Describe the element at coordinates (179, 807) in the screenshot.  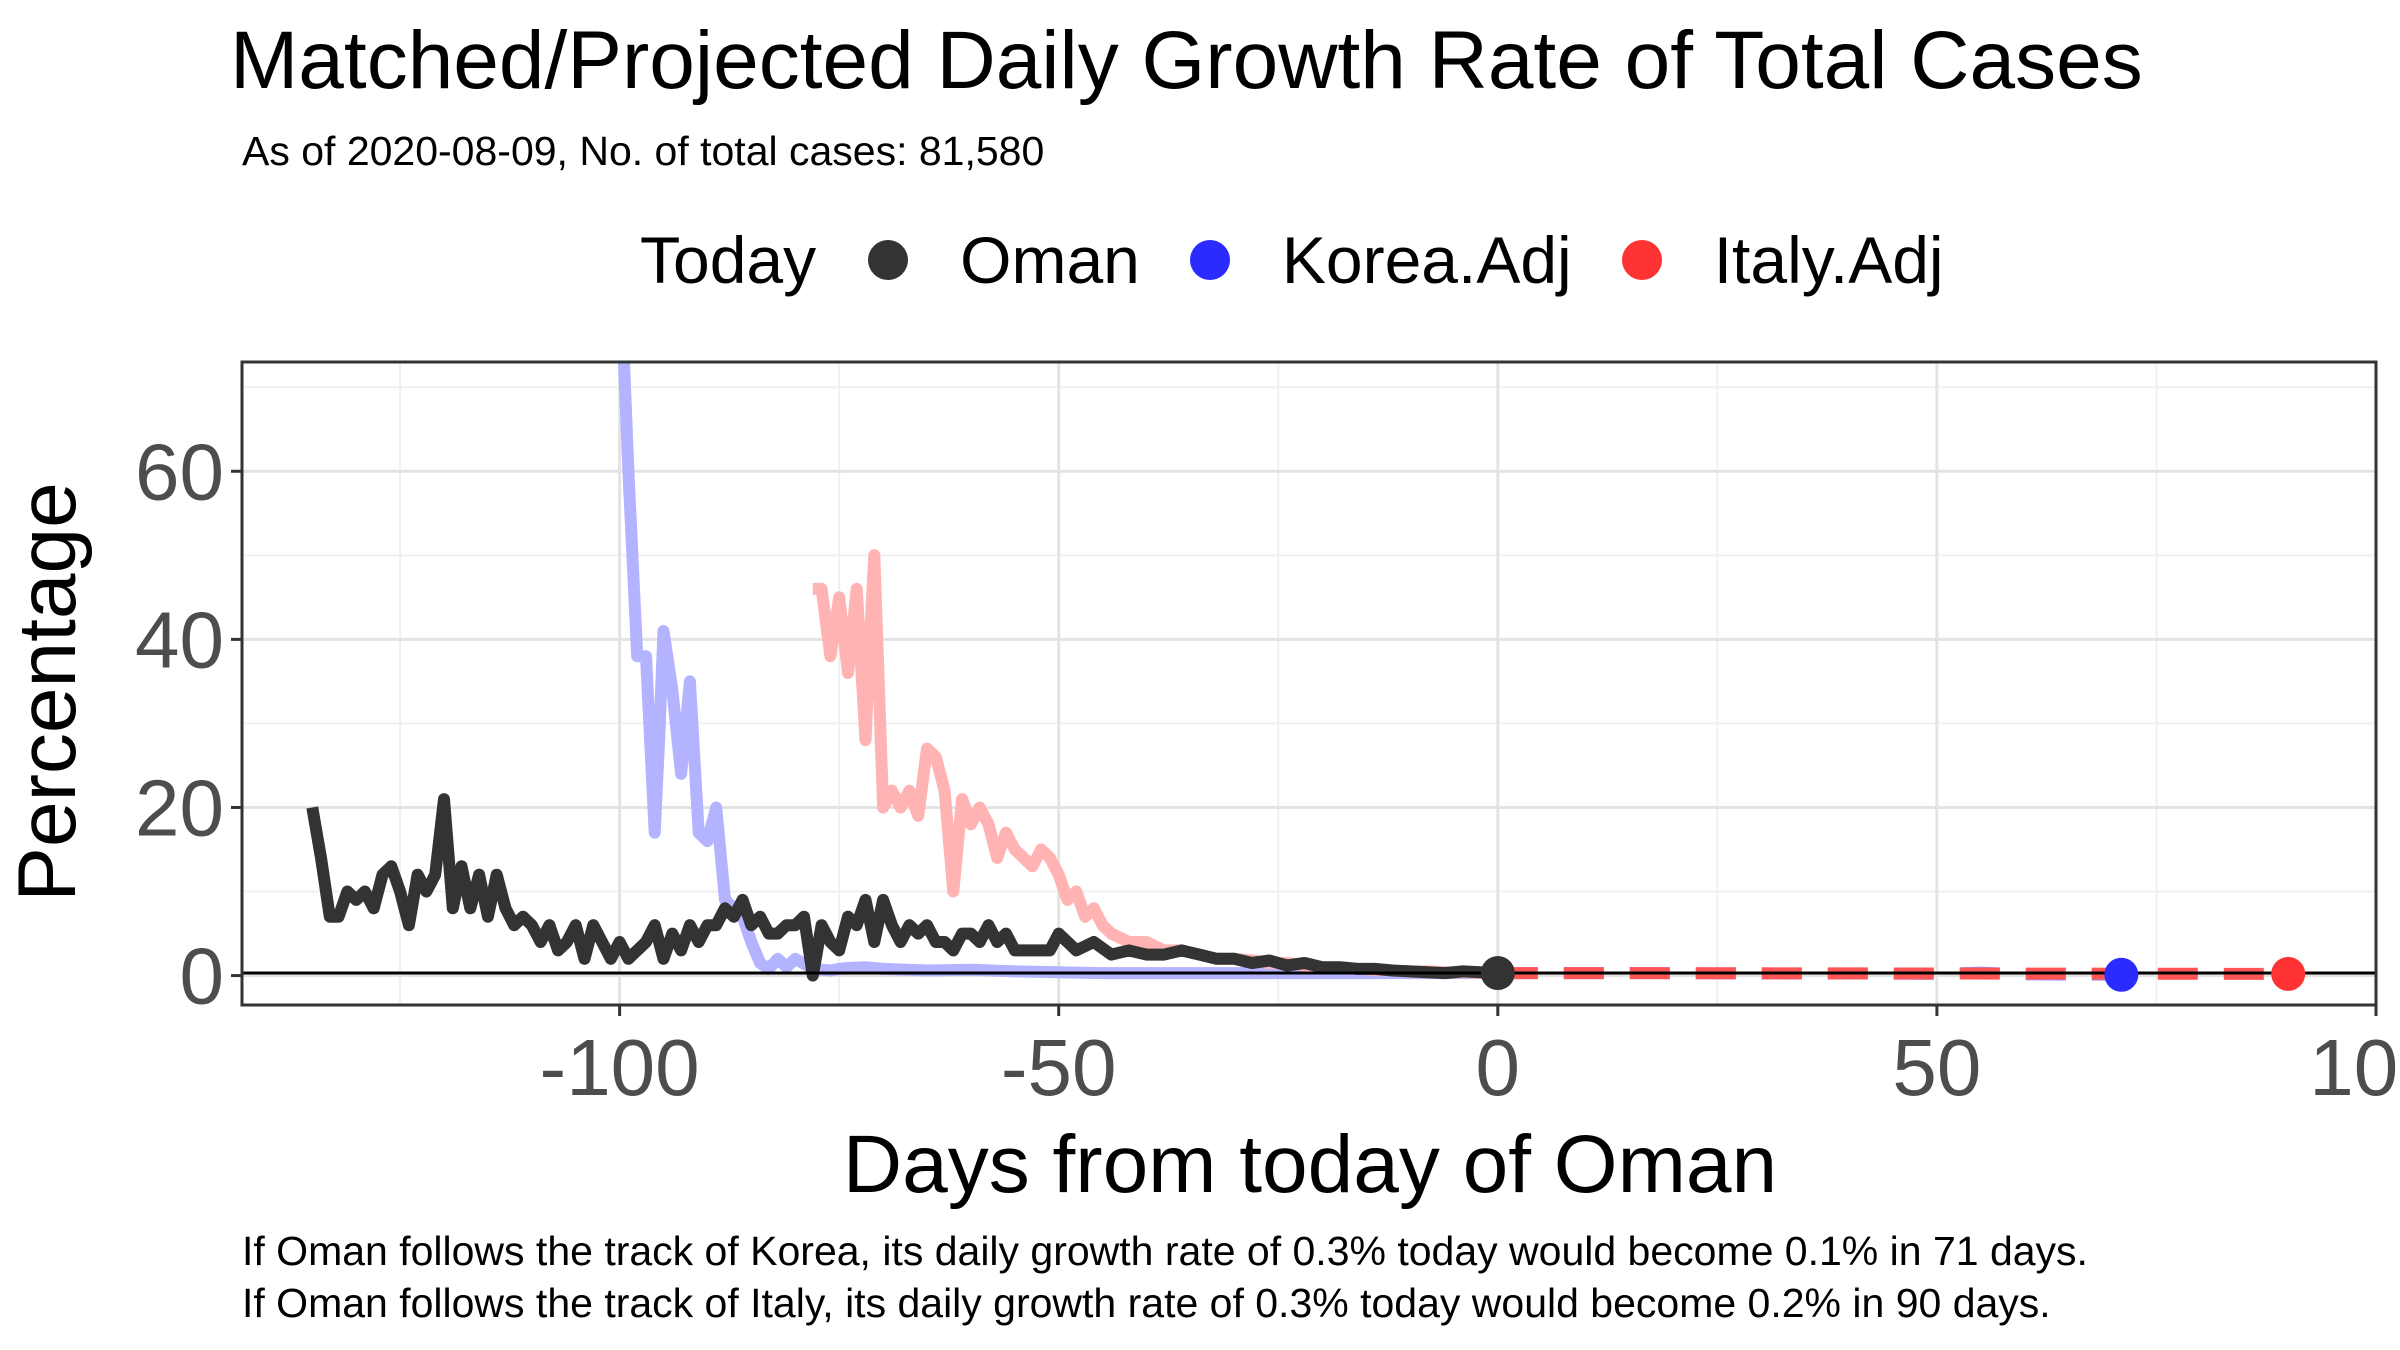
I see `y-tick-label: 20` at that location.